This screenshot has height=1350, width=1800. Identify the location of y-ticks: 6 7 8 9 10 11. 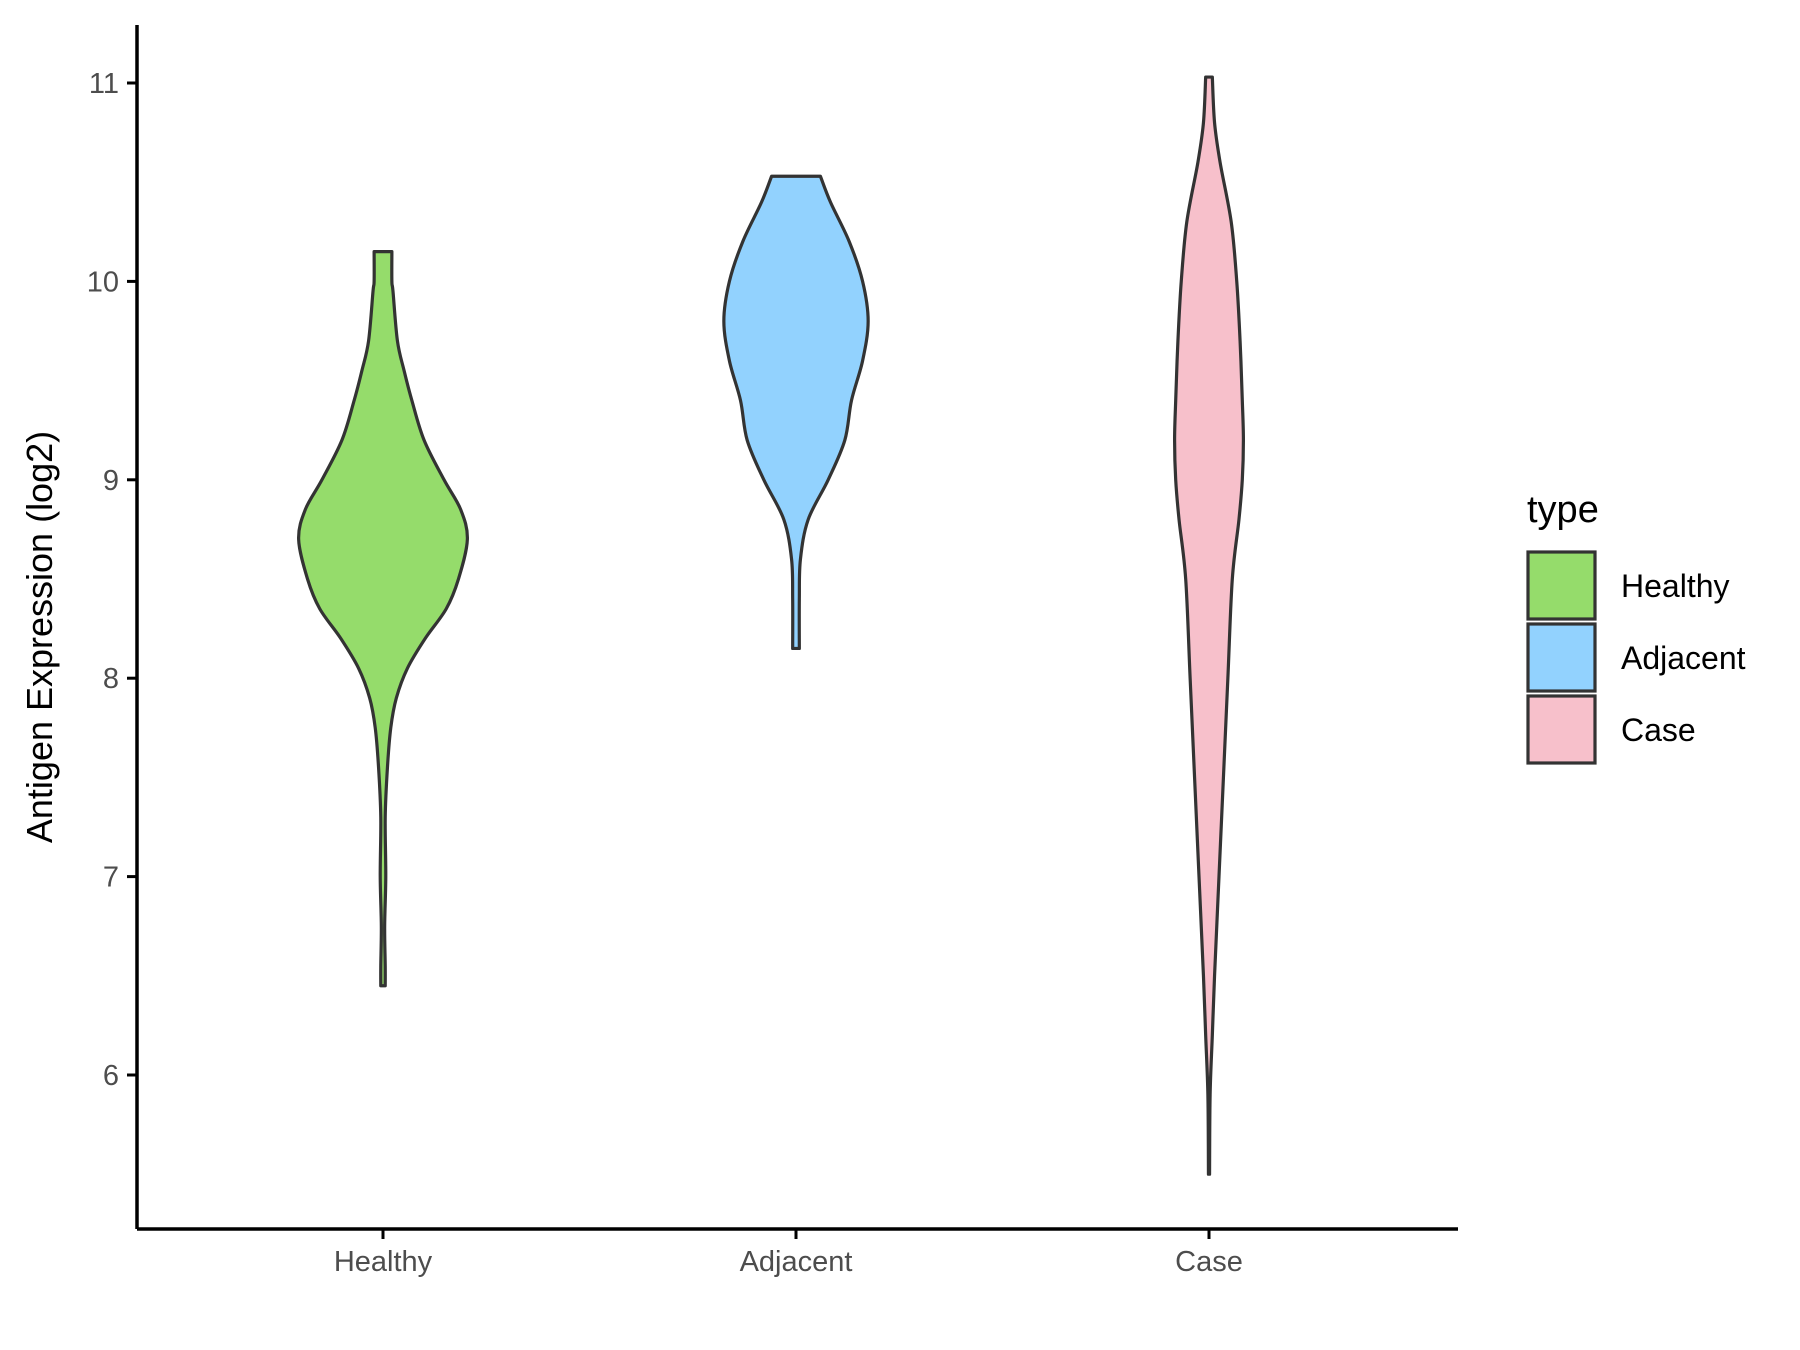
(112, 580).